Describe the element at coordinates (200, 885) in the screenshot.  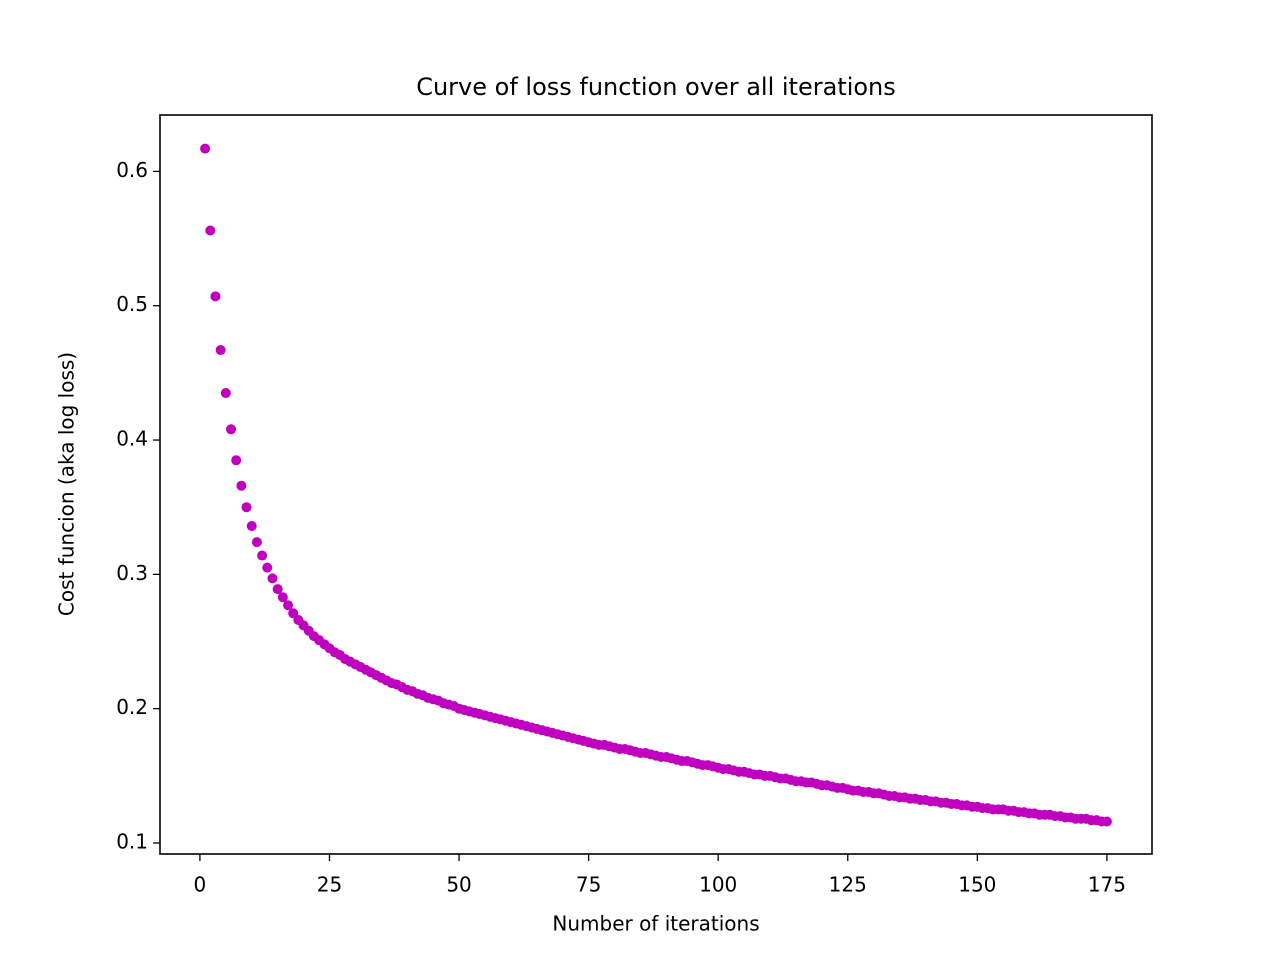
I see `x-tick-label: 0` at that location.